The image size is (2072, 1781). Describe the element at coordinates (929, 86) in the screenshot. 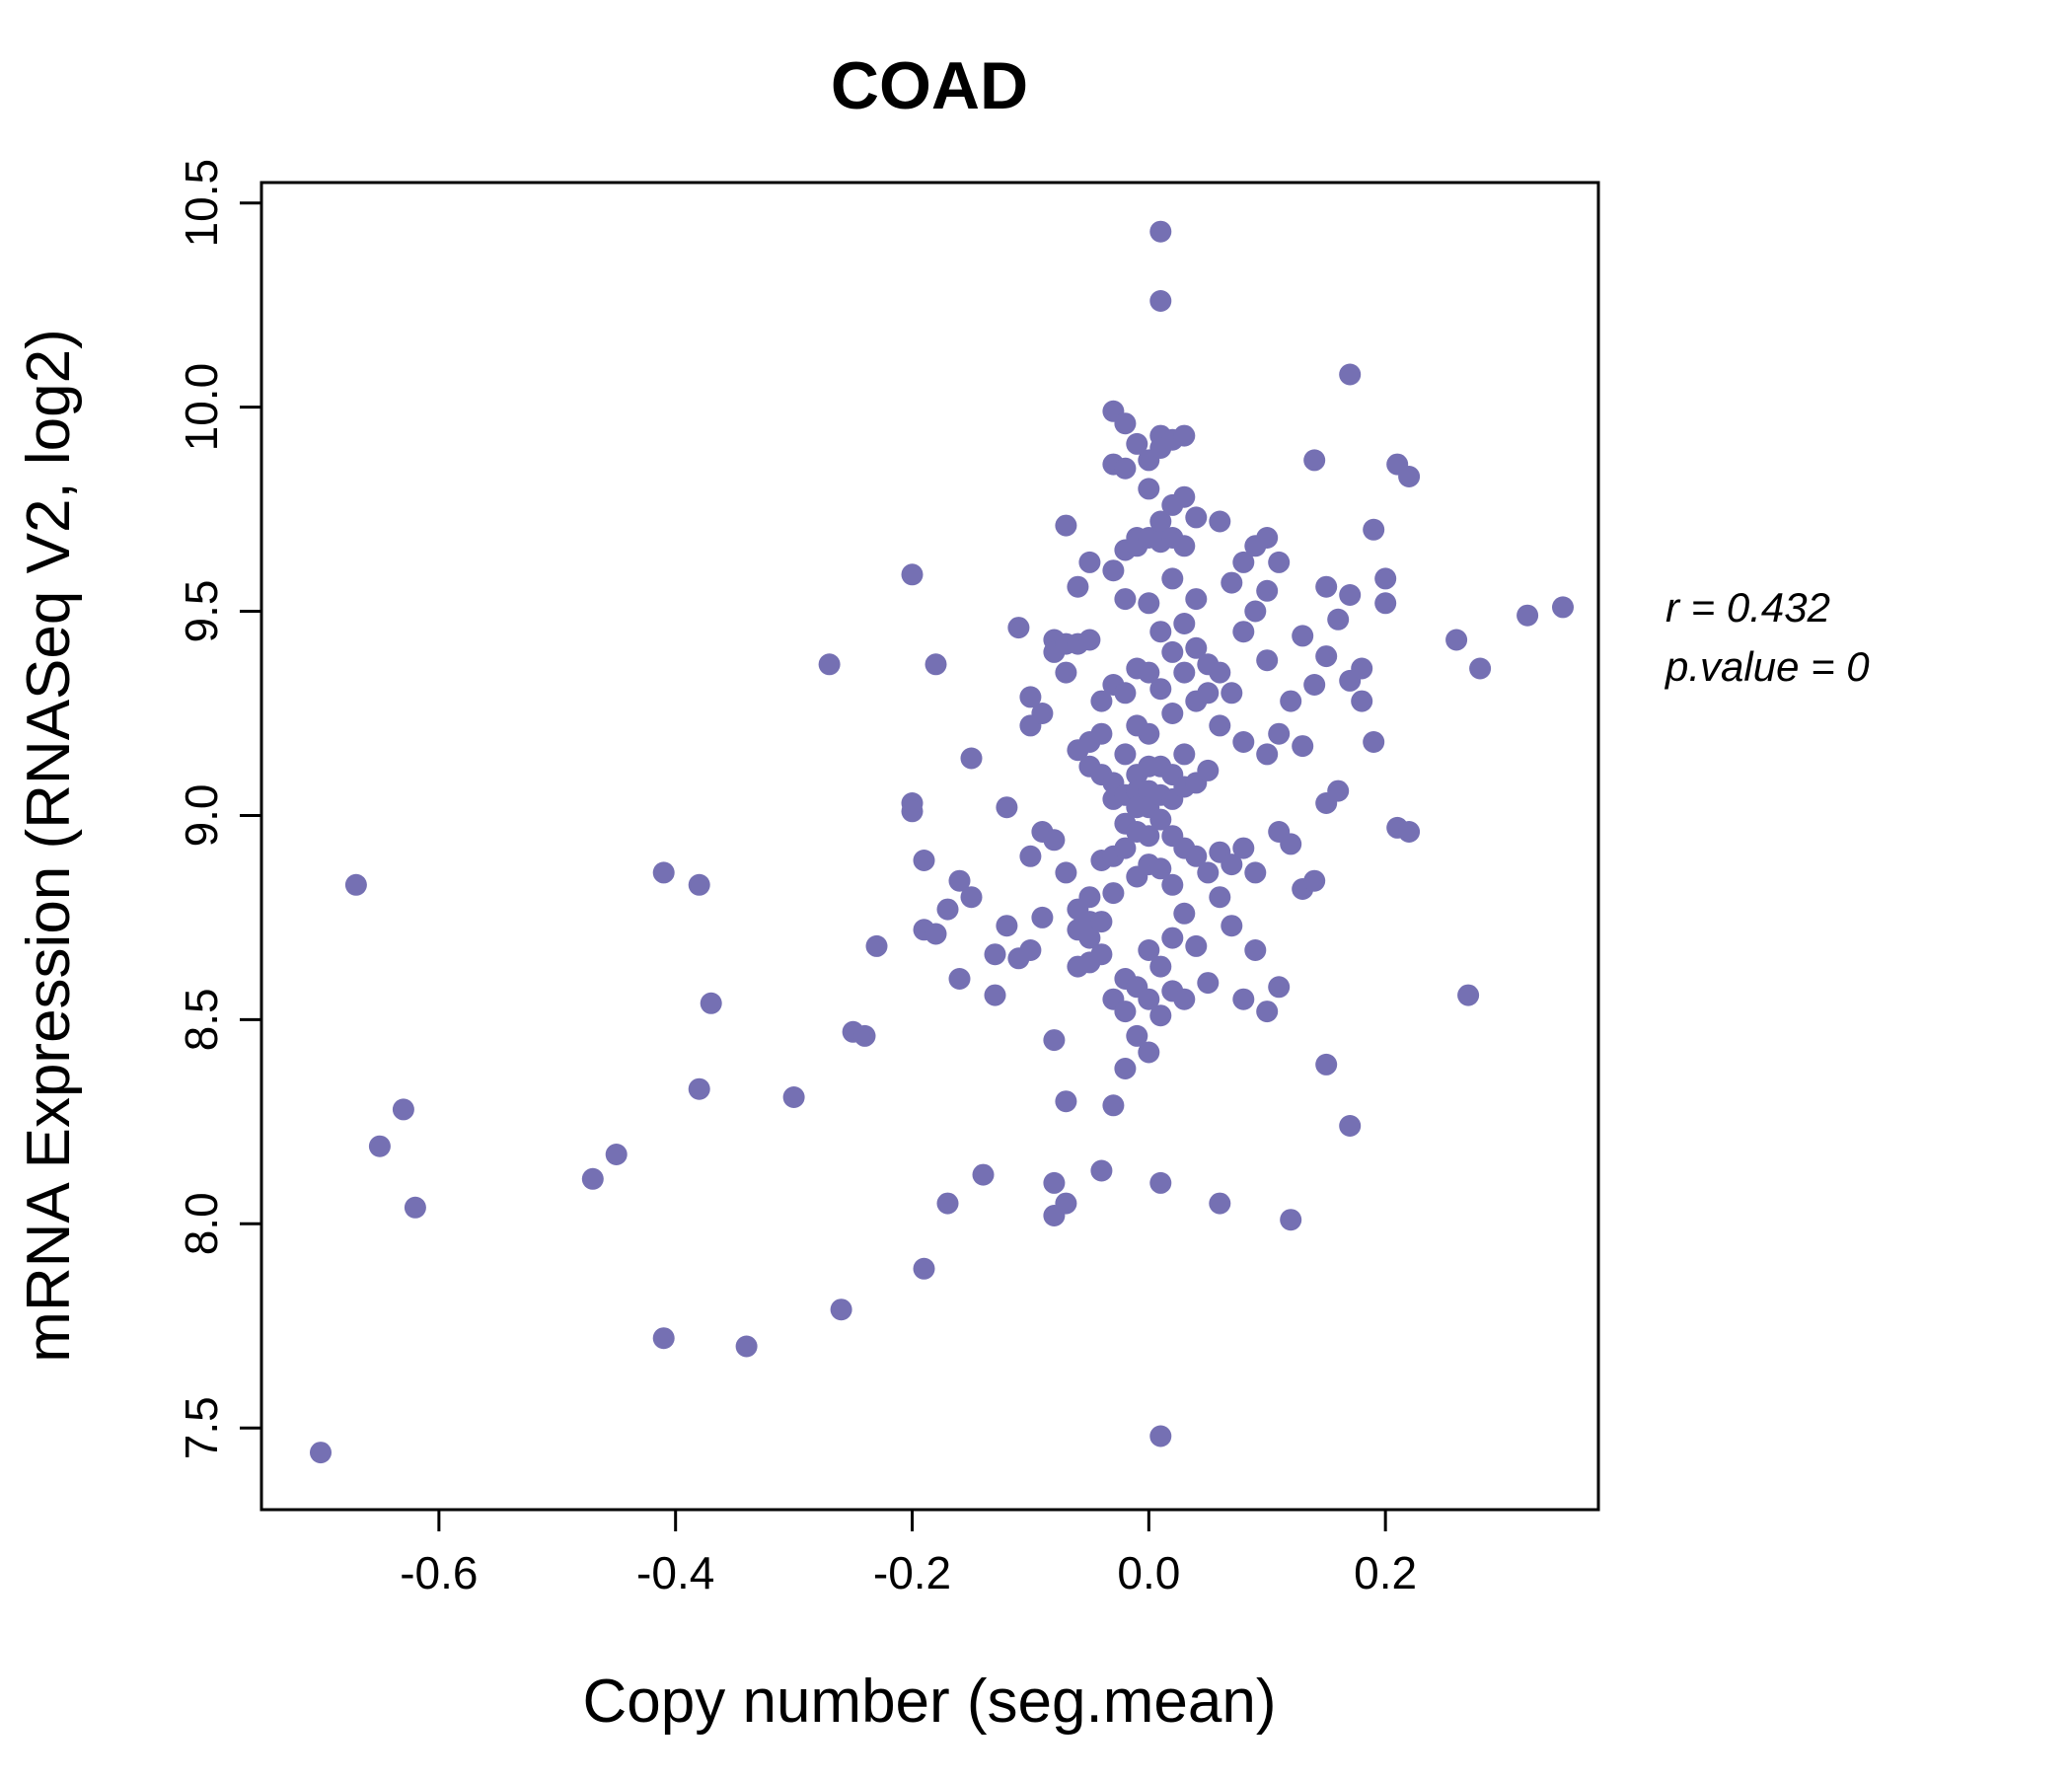

I see `plot-title: COAD` at that location.